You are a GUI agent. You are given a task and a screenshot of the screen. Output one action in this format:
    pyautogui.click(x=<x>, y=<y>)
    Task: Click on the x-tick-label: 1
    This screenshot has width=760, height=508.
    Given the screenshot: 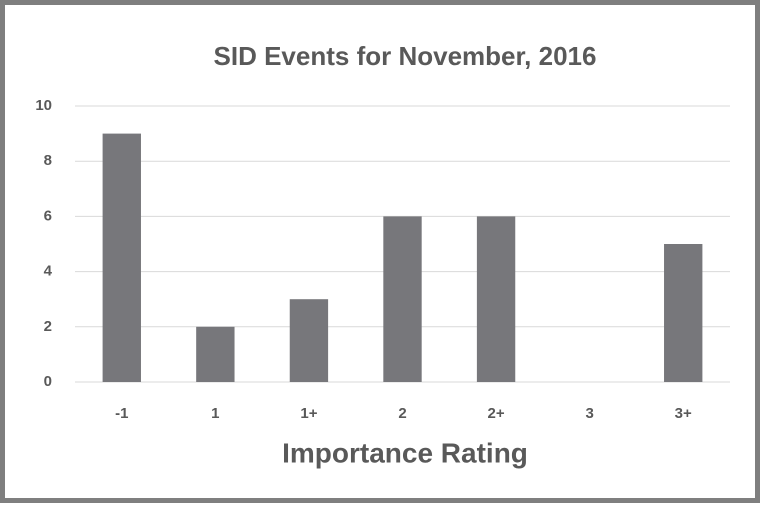 What is the action you would take?
    pyautogui.click(x=215, y=413)
    